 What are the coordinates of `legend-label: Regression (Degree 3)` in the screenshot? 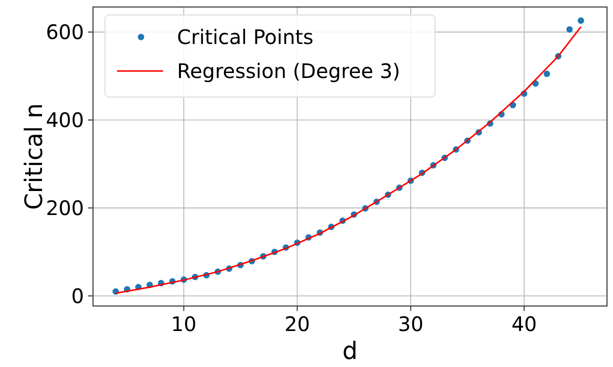 It's located at (288, 71).